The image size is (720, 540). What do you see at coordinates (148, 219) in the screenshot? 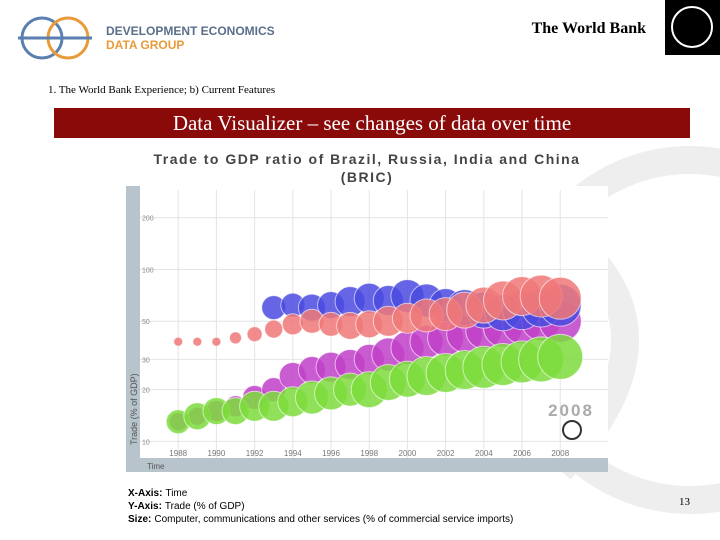
I see `y-tick-label: 200` at bounding box center [148, 219].